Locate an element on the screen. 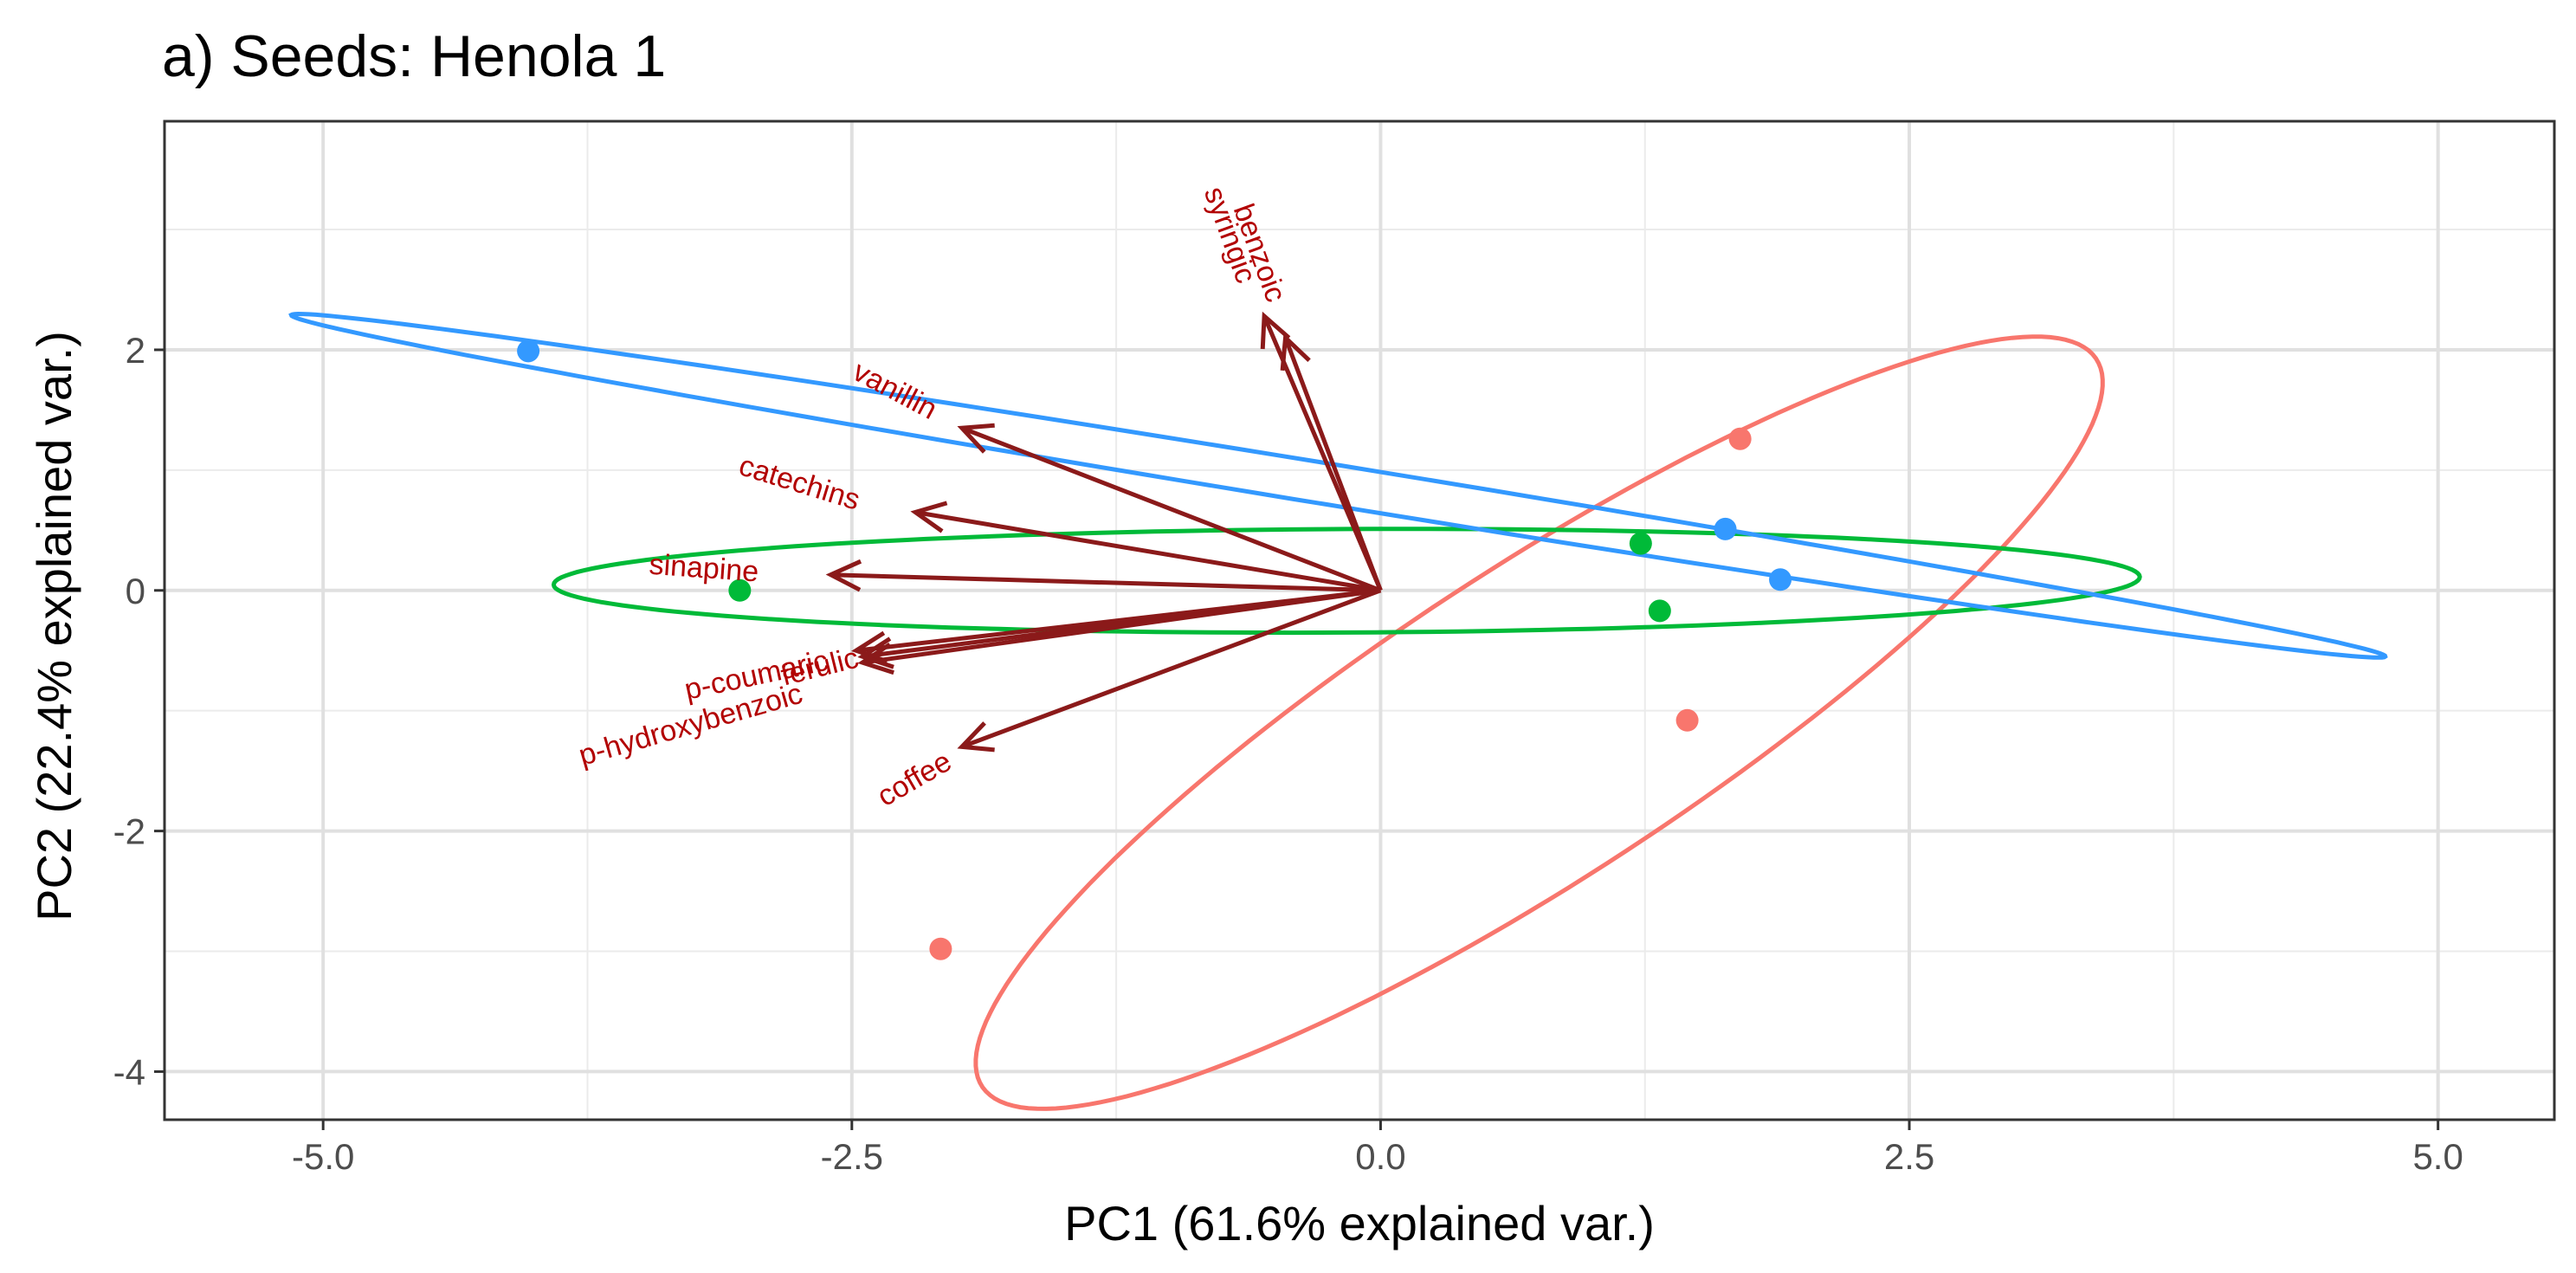  arrow-p-hydroxybenzoic is located at coordinates (1121, 623).